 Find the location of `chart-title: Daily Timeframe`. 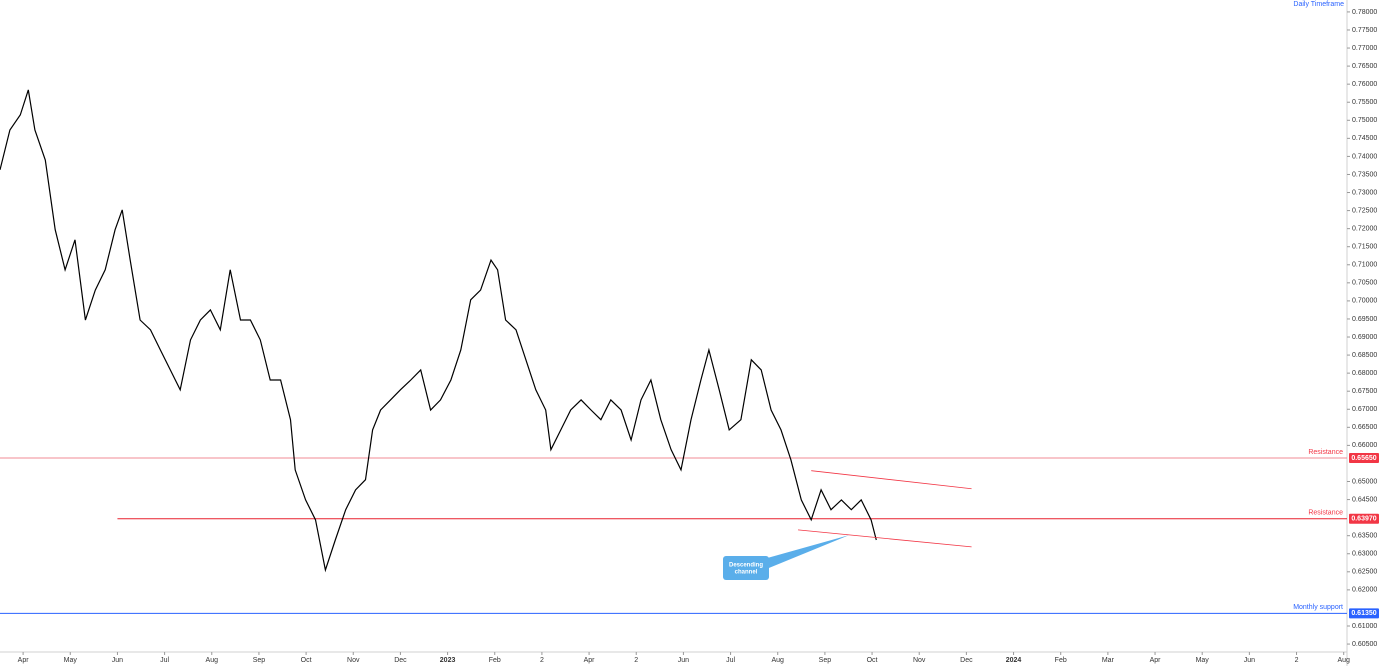

chart-title: Daily Timeframe is located at coordinates (1318, 4).